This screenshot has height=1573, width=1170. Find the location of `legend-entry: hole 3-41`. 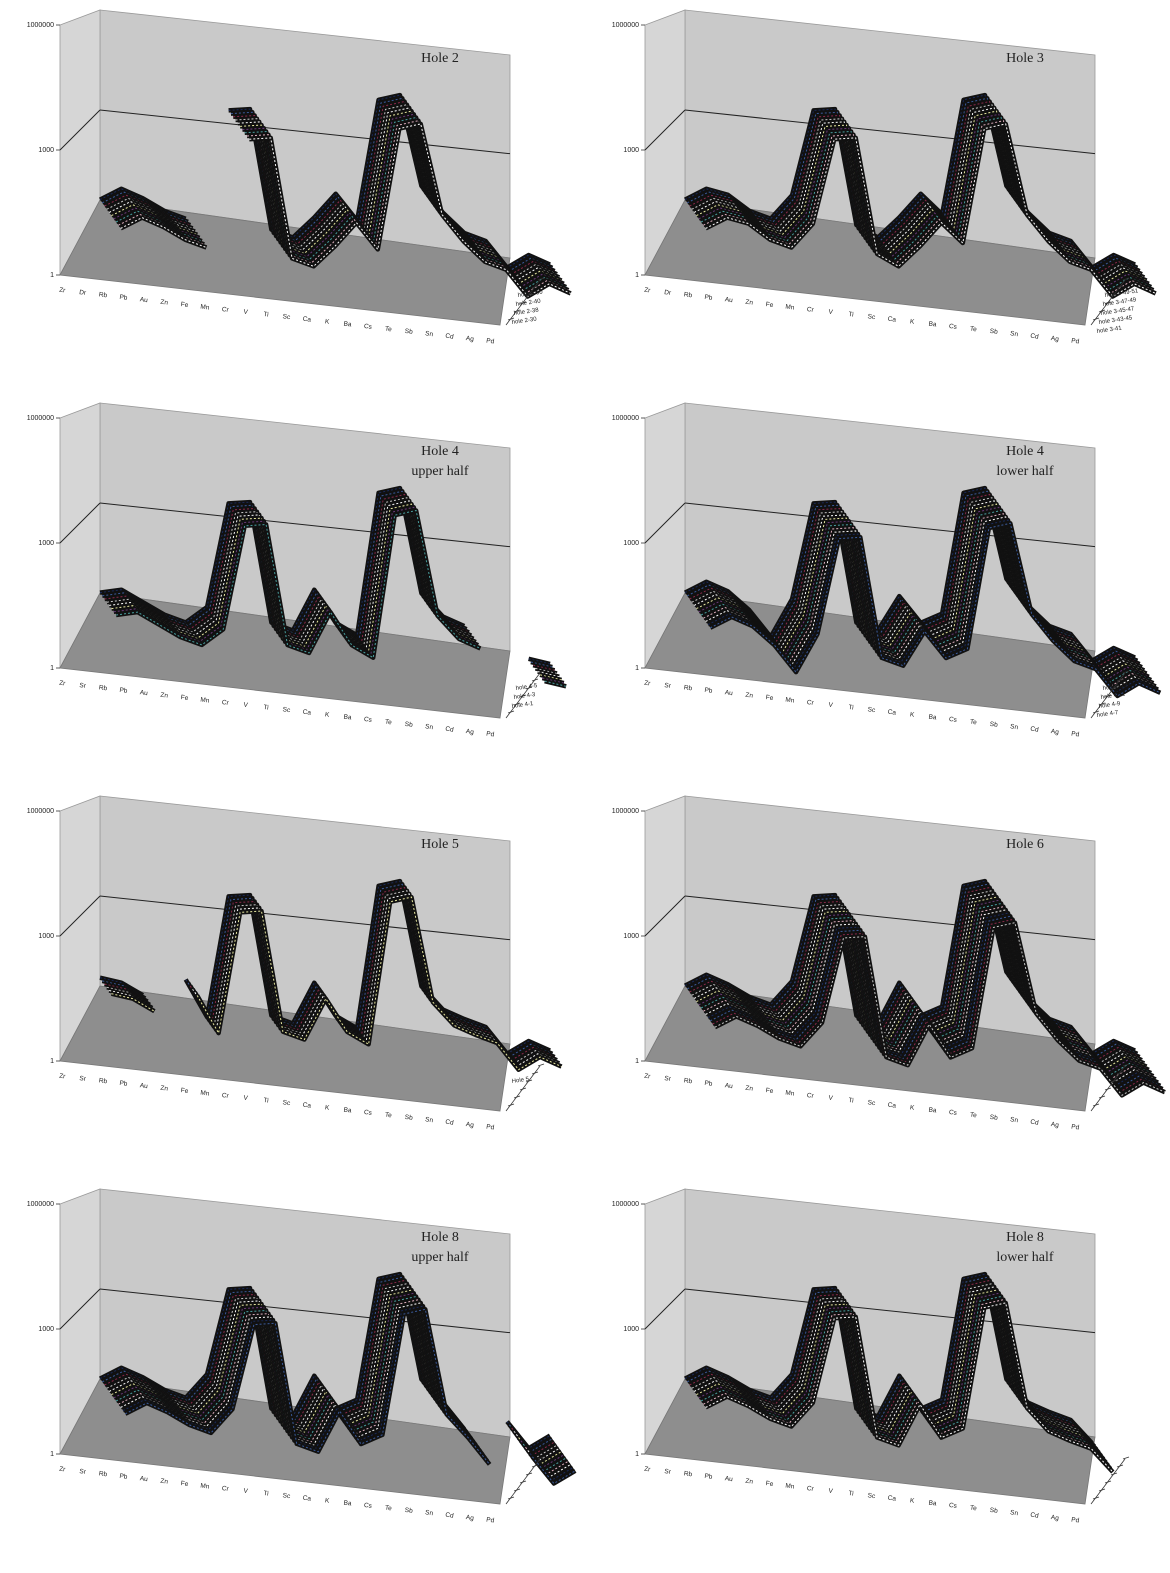

legend-entry: hole 3-41 is located at coordinates (1109, 330).